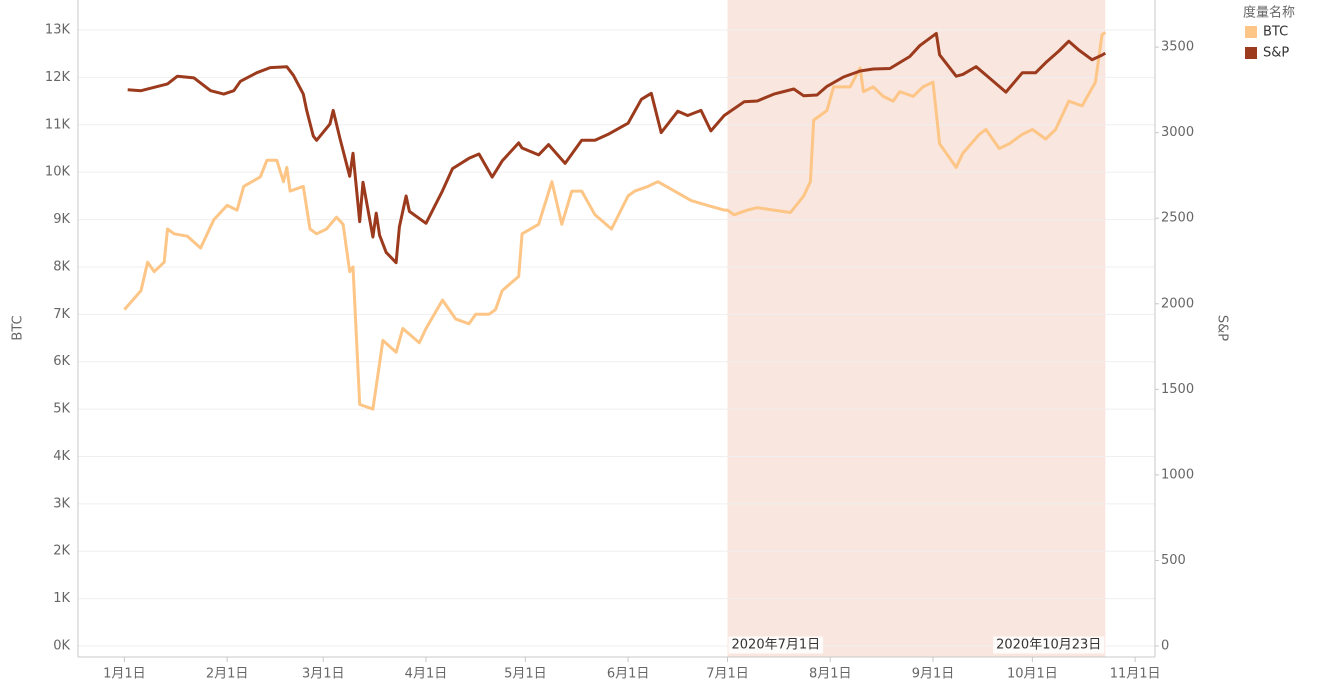  What do you see at coordinates (58, 124) in the screenshot?
I see `y-tick-label: 11K` at bounding box center [58, 124].